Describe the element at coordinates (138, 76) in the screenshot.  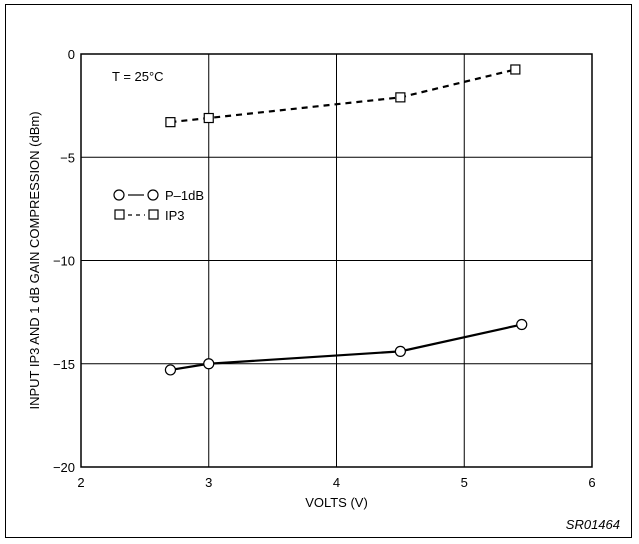
I see `temperature-annotation: T = 25°C` at that location.